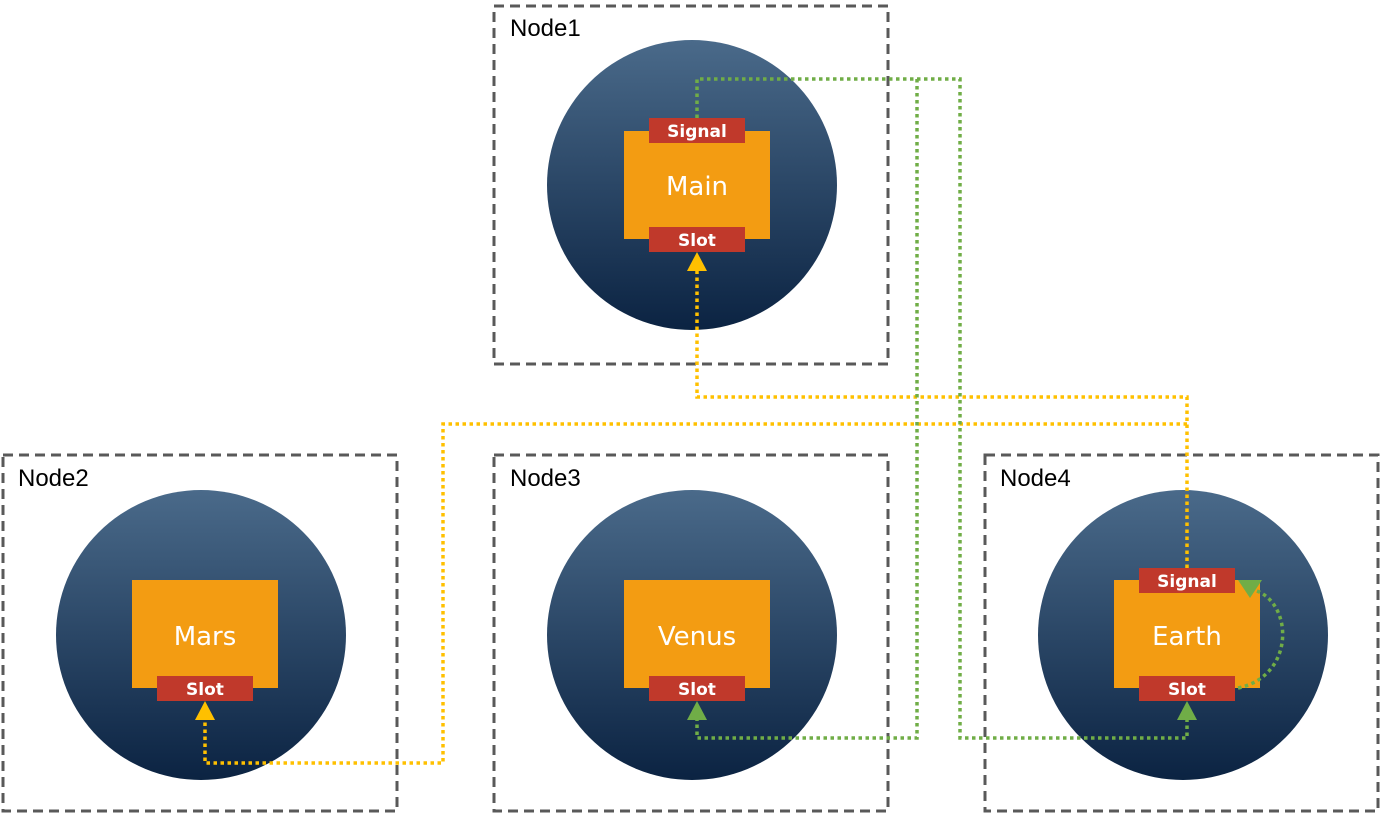 The height and width of the screenshot is (816, 1380). I want to click on earth-slot-port, so click(1187, 688).